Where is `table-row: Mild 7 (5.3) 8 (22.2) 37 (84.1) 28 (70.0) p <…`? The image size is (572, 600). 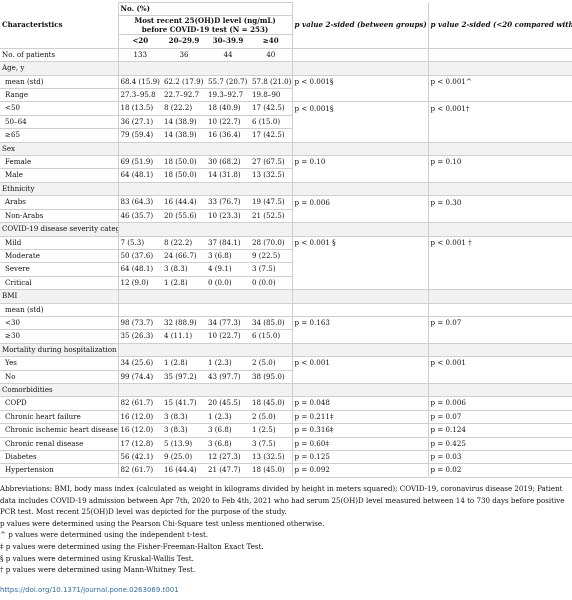
table-row: Mild 7 (5.3) 8 (22.2) 37 (84.1) 28 (70.0) p <… is located at coordinates (286, 242).